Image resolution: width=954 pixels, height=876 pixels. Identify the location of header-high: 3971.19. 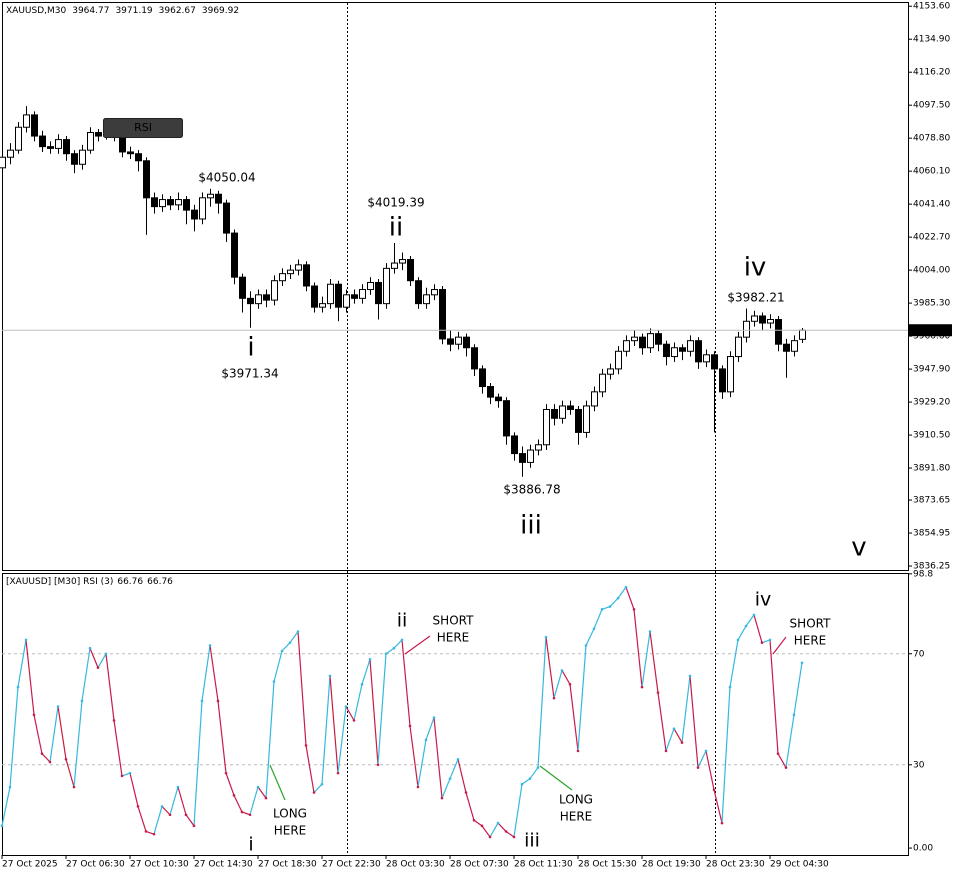
(133, 11).